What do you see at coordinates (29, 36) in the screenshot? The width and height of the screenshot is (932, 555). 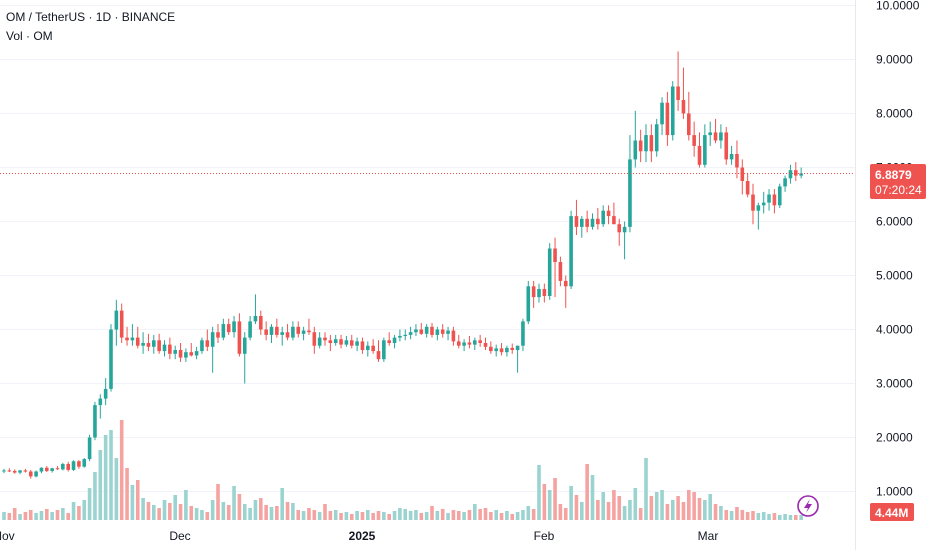 I see `volume-indicator-title: Vol · OM` at bounding box center [29, 36].